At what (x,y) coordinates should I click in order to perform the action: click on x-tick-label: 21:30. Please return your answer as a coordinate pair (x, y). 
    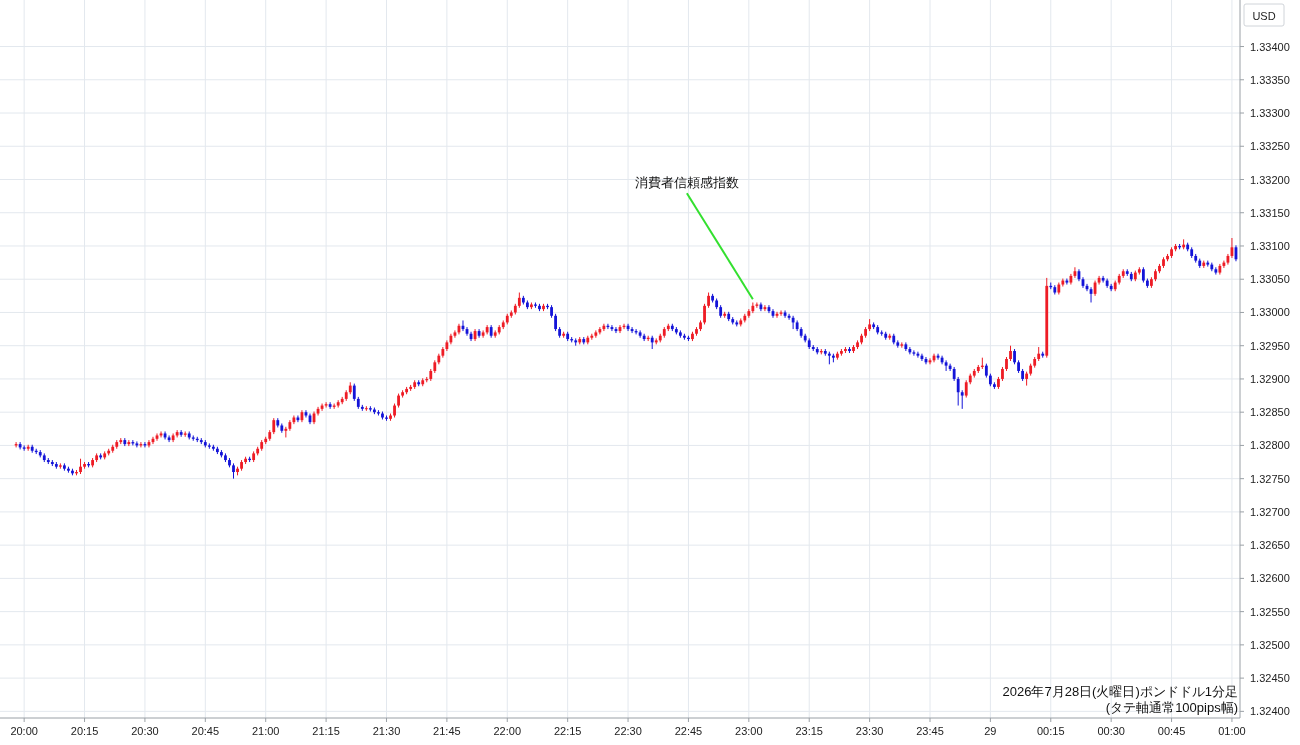
    Looking at the image, I should click on (386, 731).